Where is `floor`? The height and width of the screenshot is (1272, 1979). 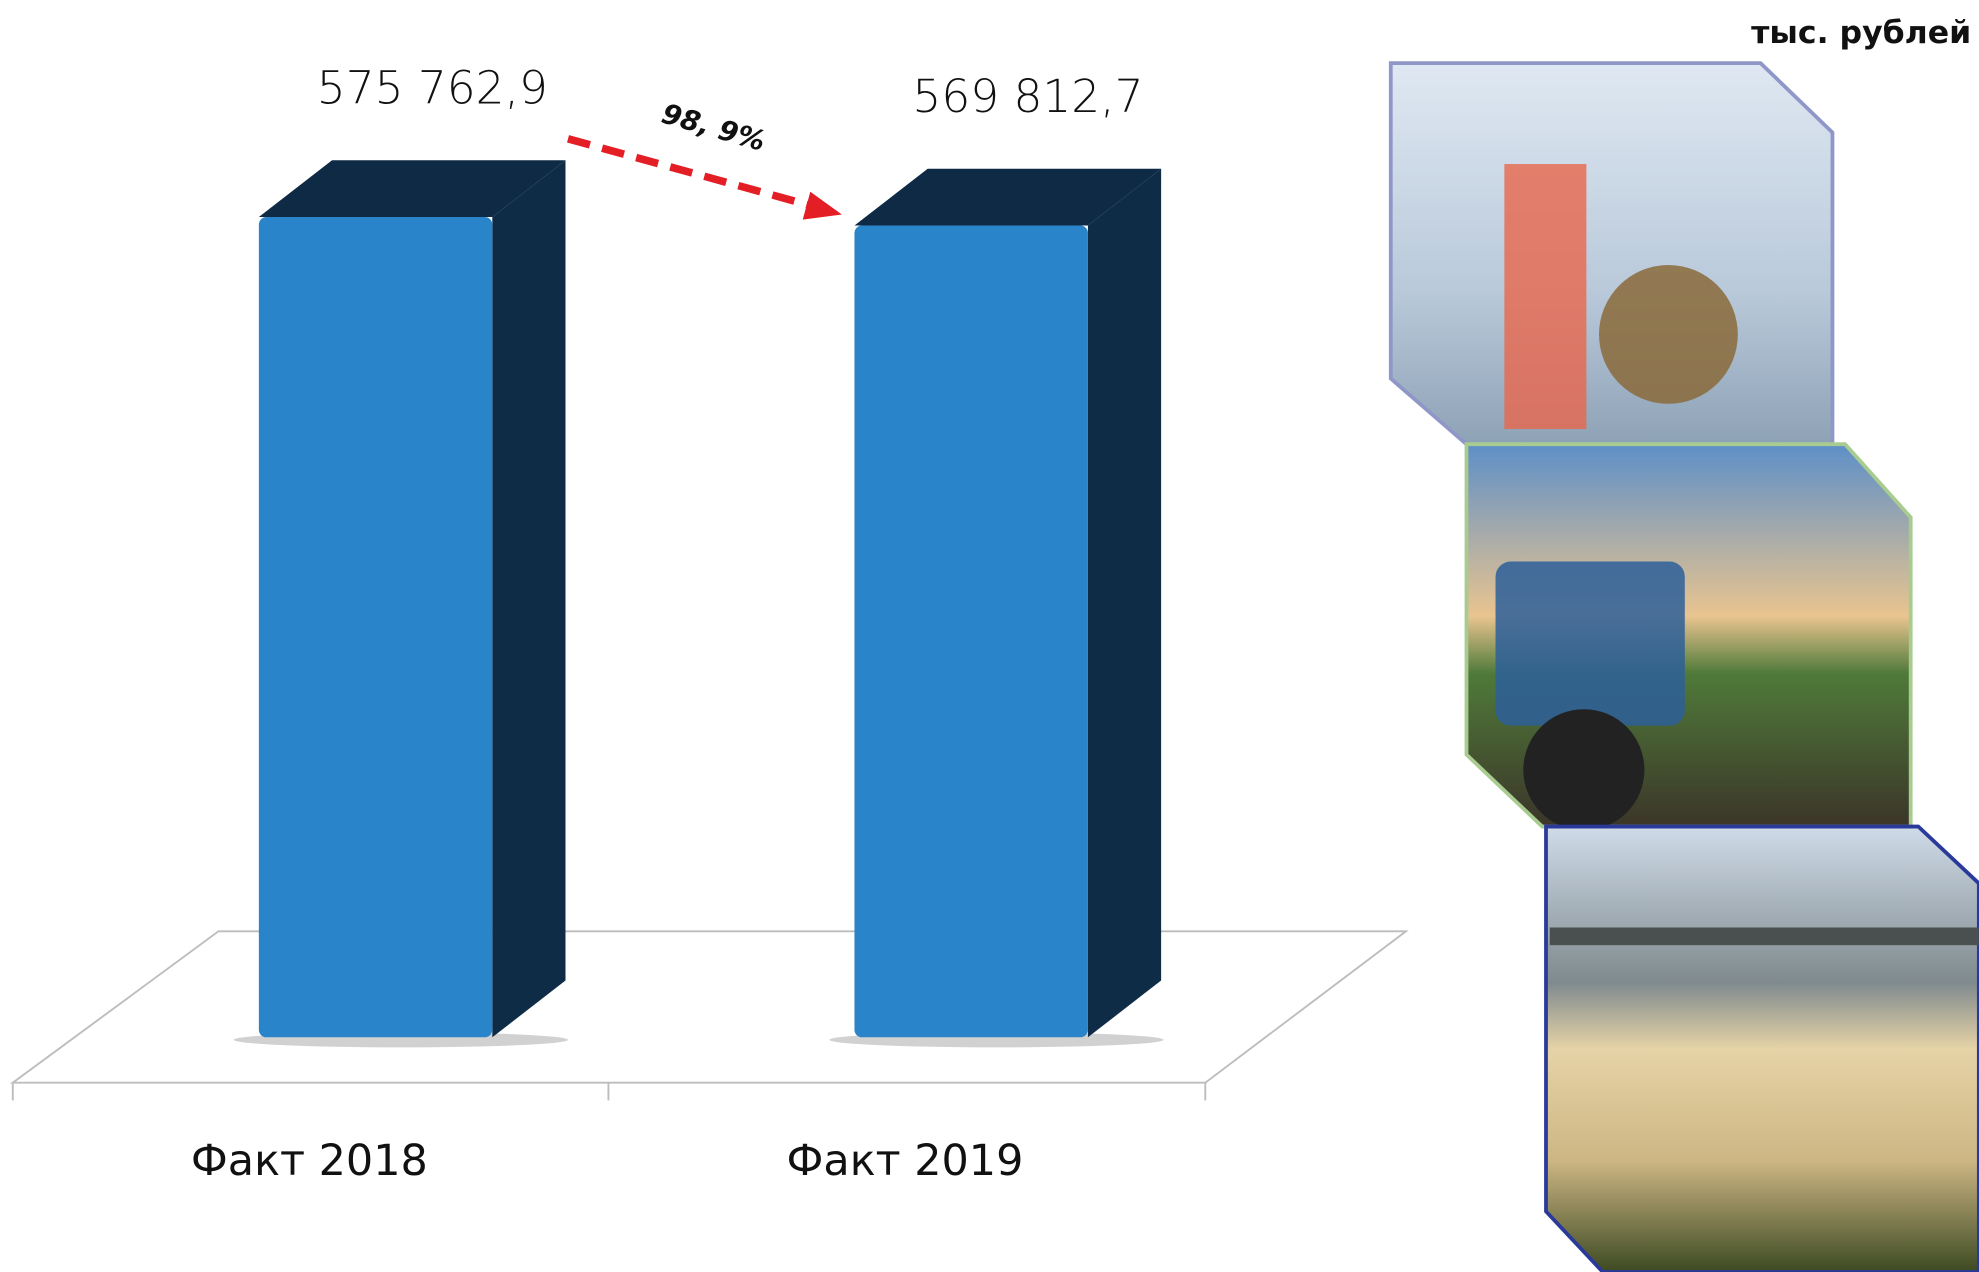 floor is located at coordinates (709, 1007).